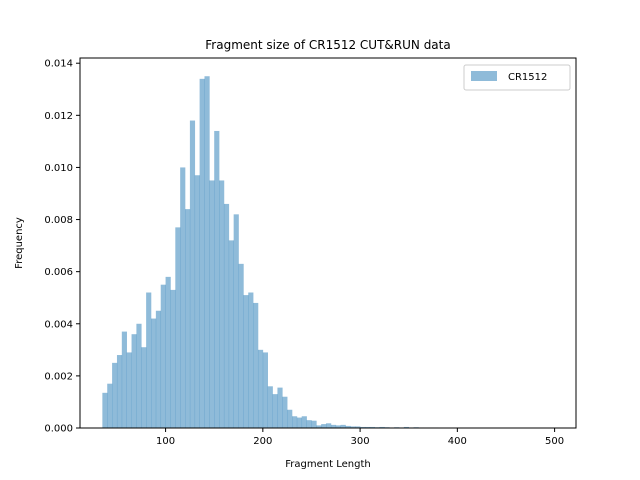  I want to click on x-tick-label: 200, so click(262, 441).